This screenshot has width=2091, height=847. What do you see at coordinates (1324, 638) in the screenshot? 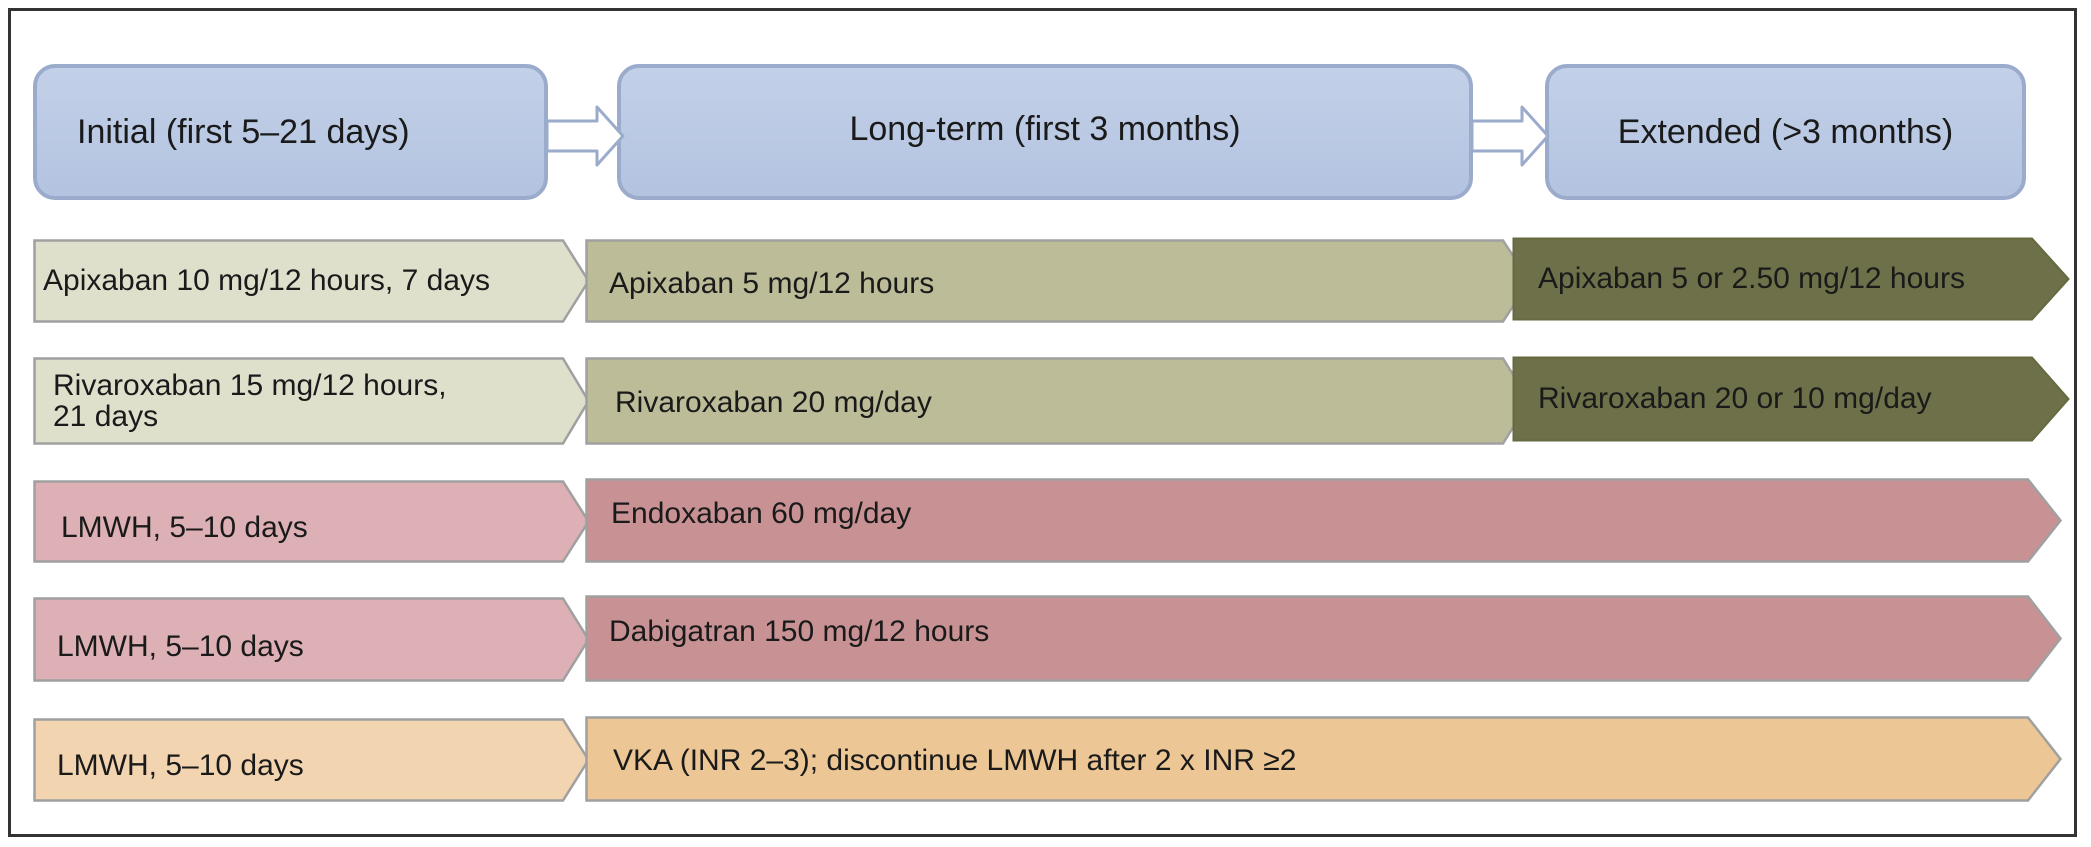
I see `dabigatran-arrow: Dabigatran 150 mg/12 hours` at bounding box center [1324, 638].